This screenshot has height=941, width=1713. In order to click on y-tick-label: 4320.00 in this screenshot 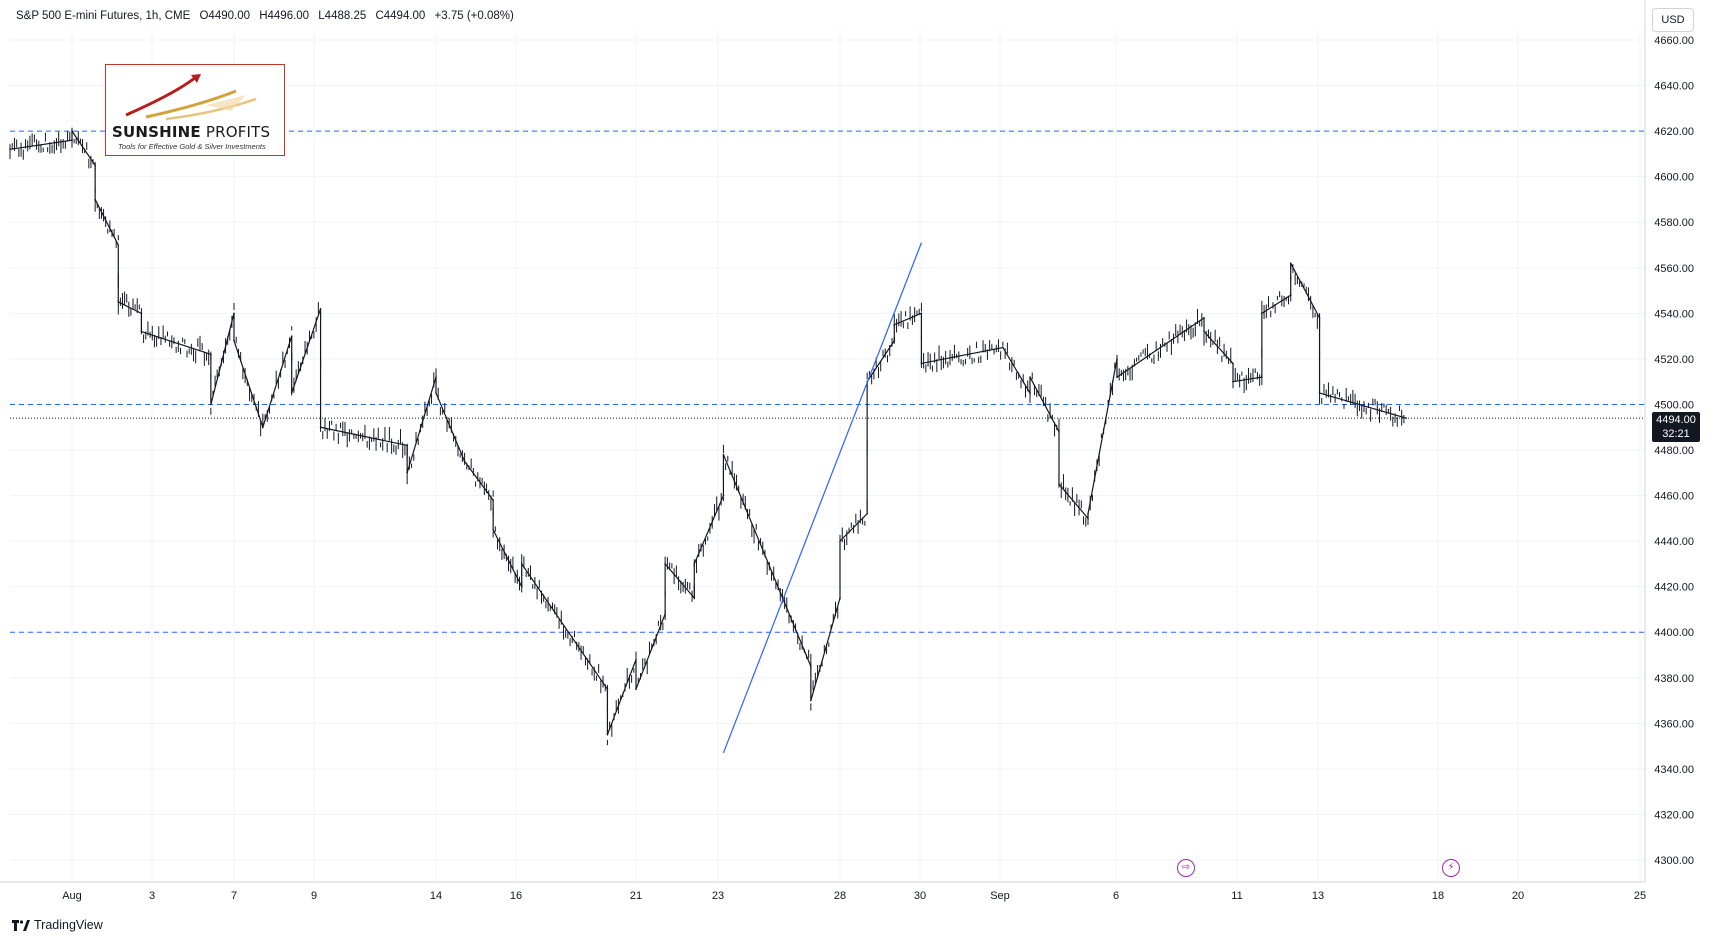, I will do `click(1674, 815)`.